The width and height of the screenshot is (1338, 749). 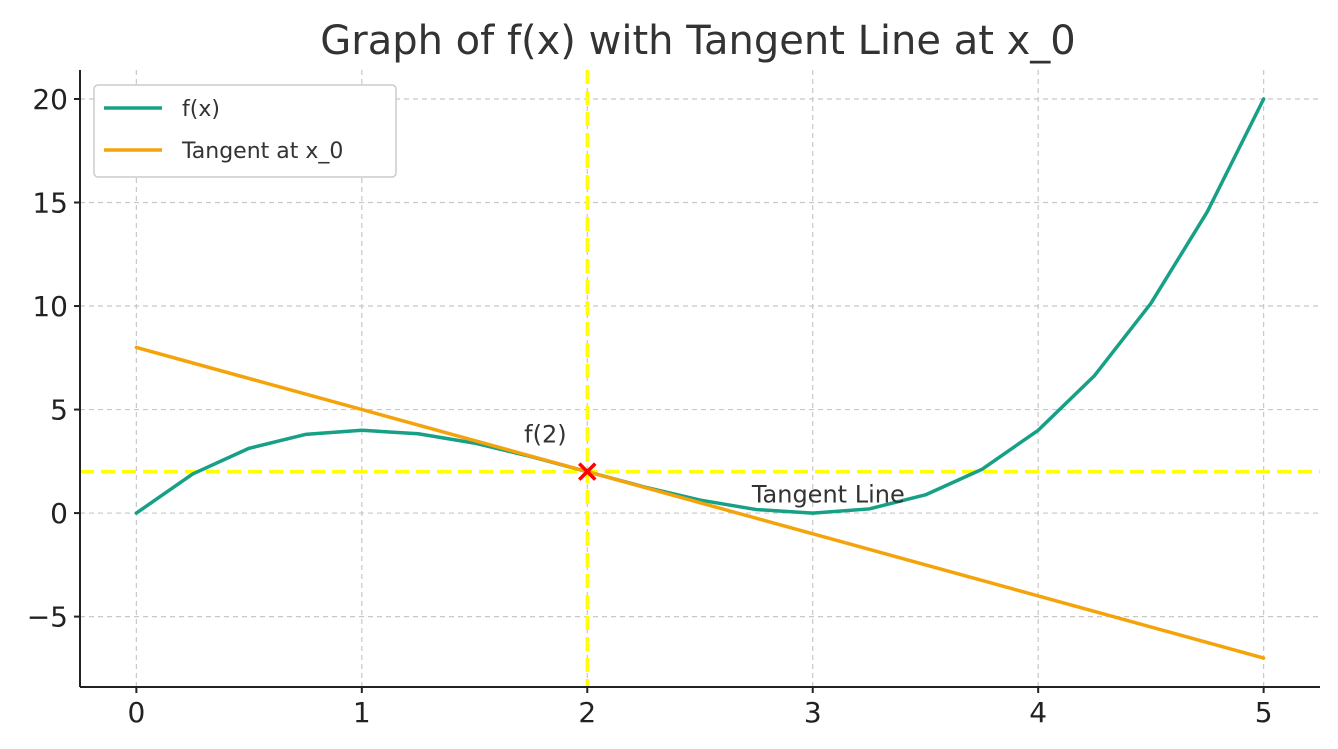 What do you see at coordinates (136, 712) in the screenshot?
I see `x-tick-label: 0` at bounding box center [136, 712].